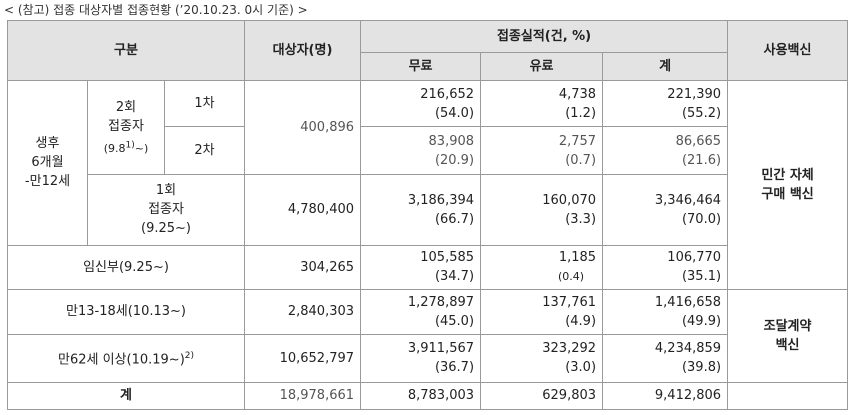 The image size is (856, 415). Describe the element at coordinates (581, 368) in the screenshot. I see `pct: (3.0)` at that location.